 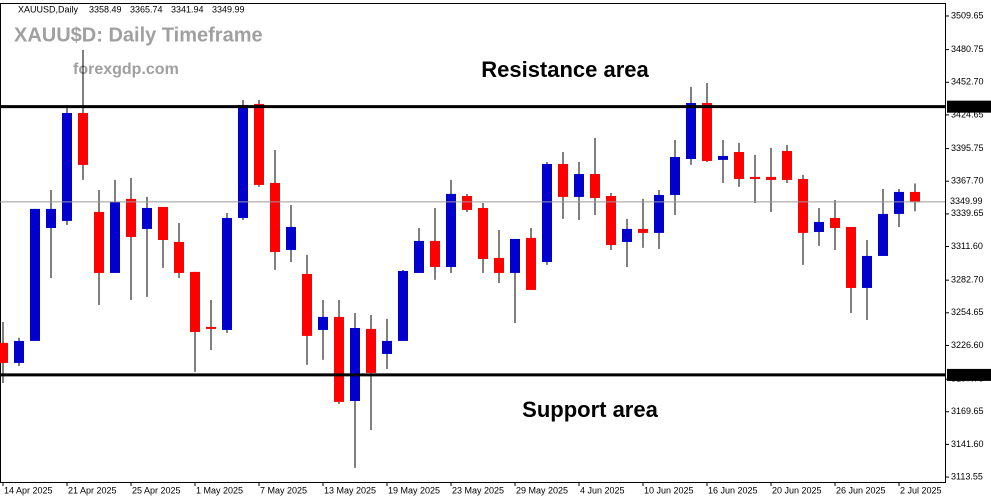 What do you see at coordinates (921, 490) in the screenshot?
I see `x-tick-label: 2 Jul 2025` at bounding box center [921, 490].